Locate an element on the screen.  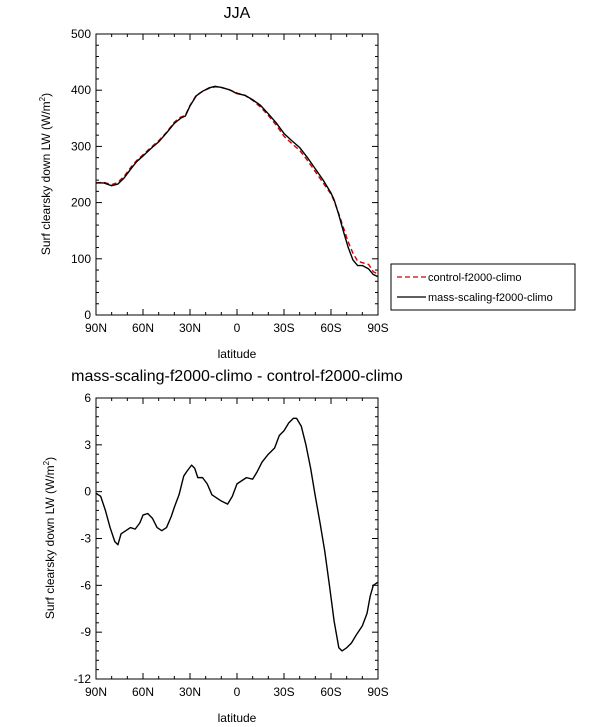
bottom-y-tick-labels: -12 -9 -6 -3 0 3 6 is located at coordinates (83, 538).